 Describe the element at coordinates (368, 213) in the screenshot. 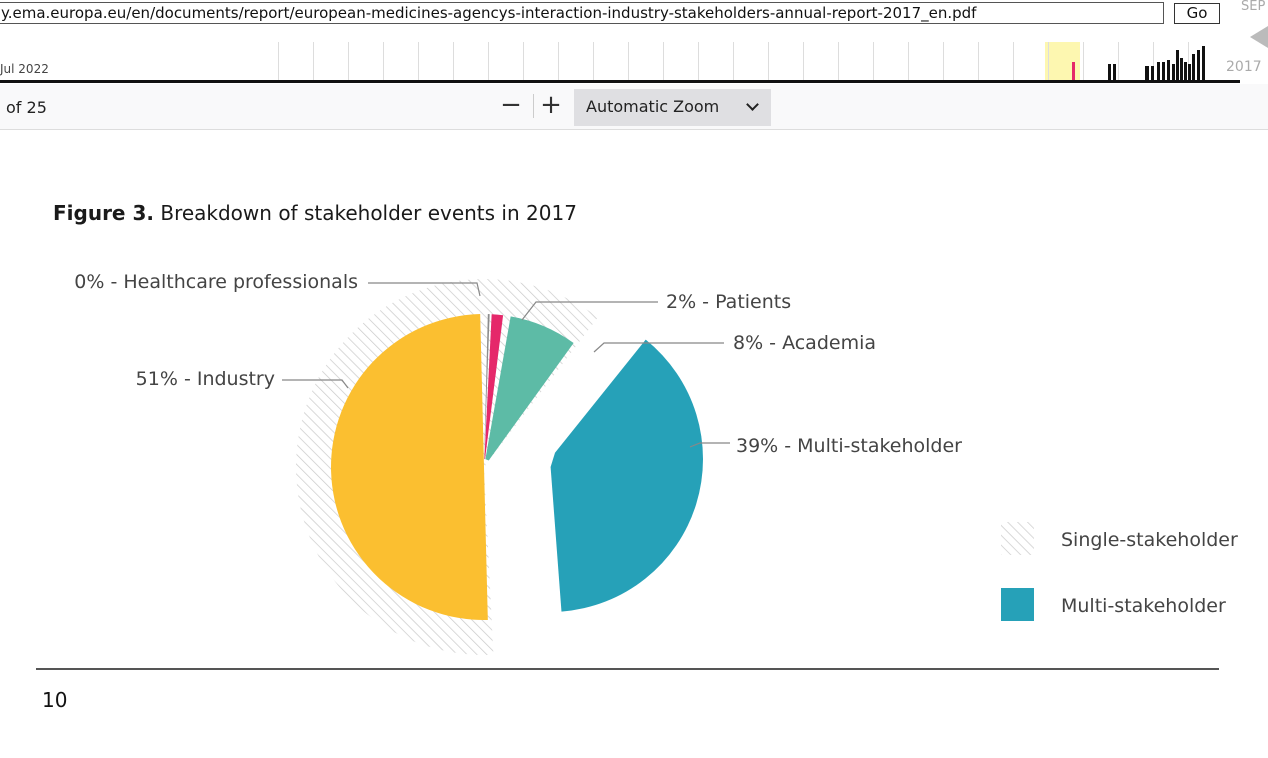

I see `figure-caption: Breakdown of stakeholder events in 2017` at that location.